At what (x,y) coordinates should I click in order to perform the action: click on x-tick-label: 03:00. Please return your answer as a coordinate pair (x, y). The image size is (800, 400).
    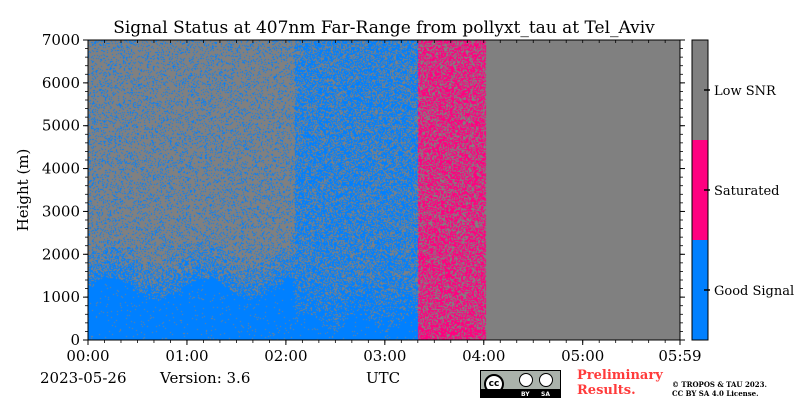
    Looking at the image, I should click on (384, 356).